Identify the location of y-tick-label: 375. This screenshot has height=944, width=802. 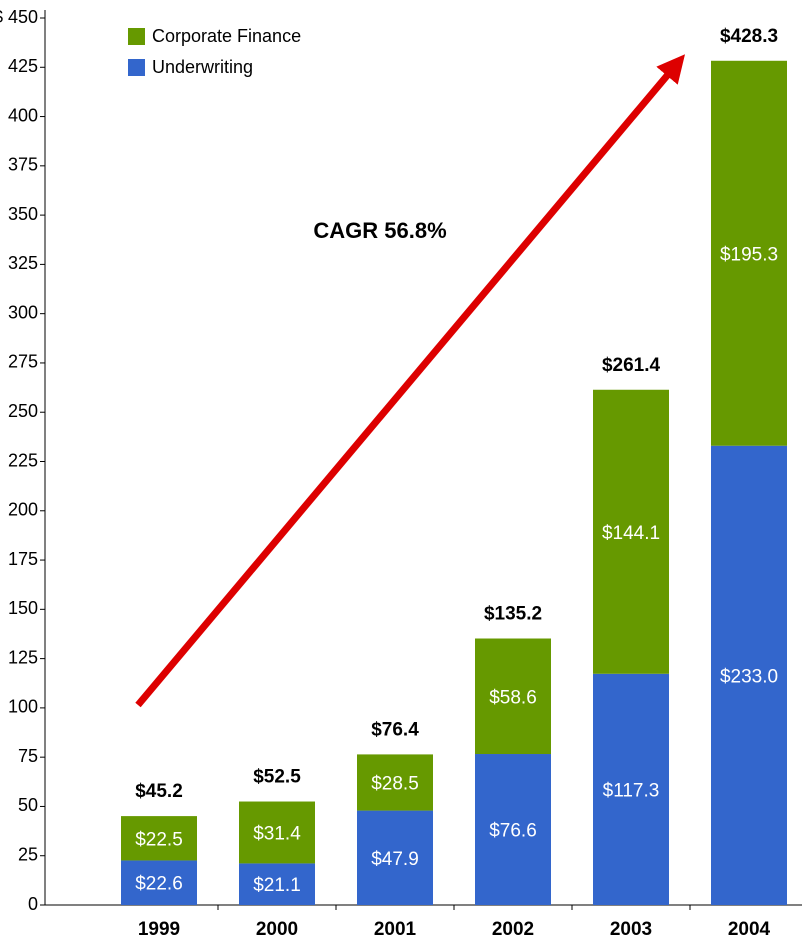
(23, 165).